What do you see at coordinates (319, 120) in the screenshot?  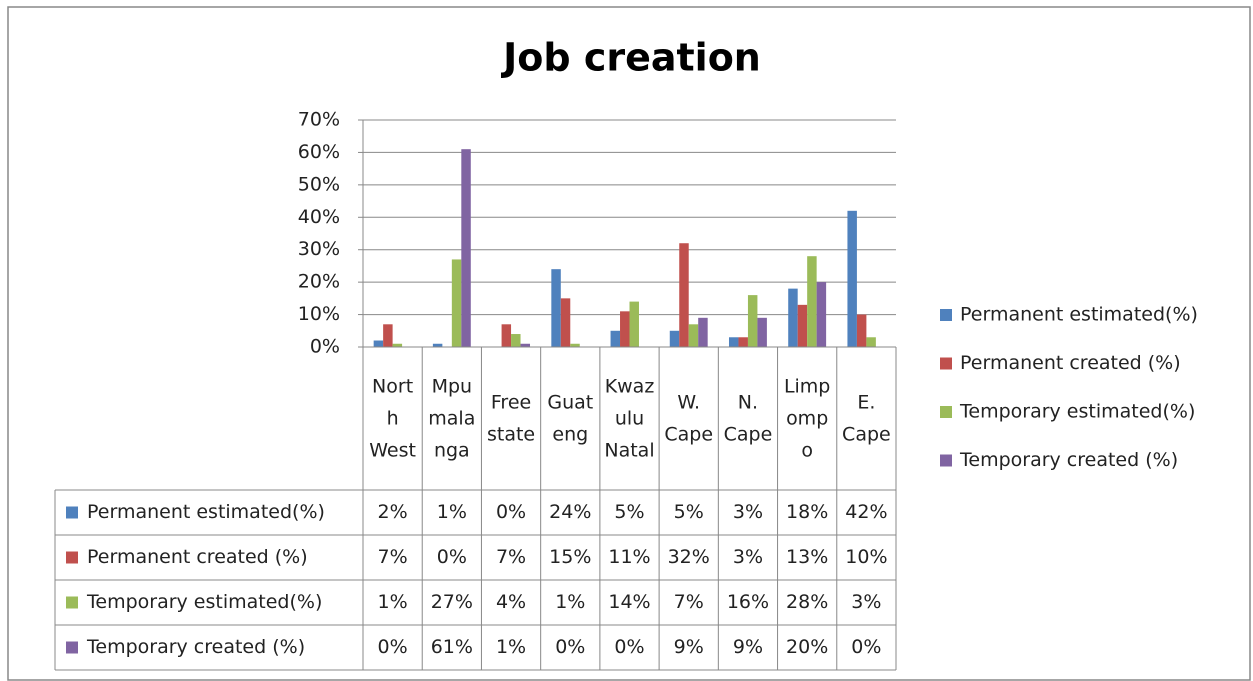 I see `y-tick-label: 70%` at bounding box center [319, 120].